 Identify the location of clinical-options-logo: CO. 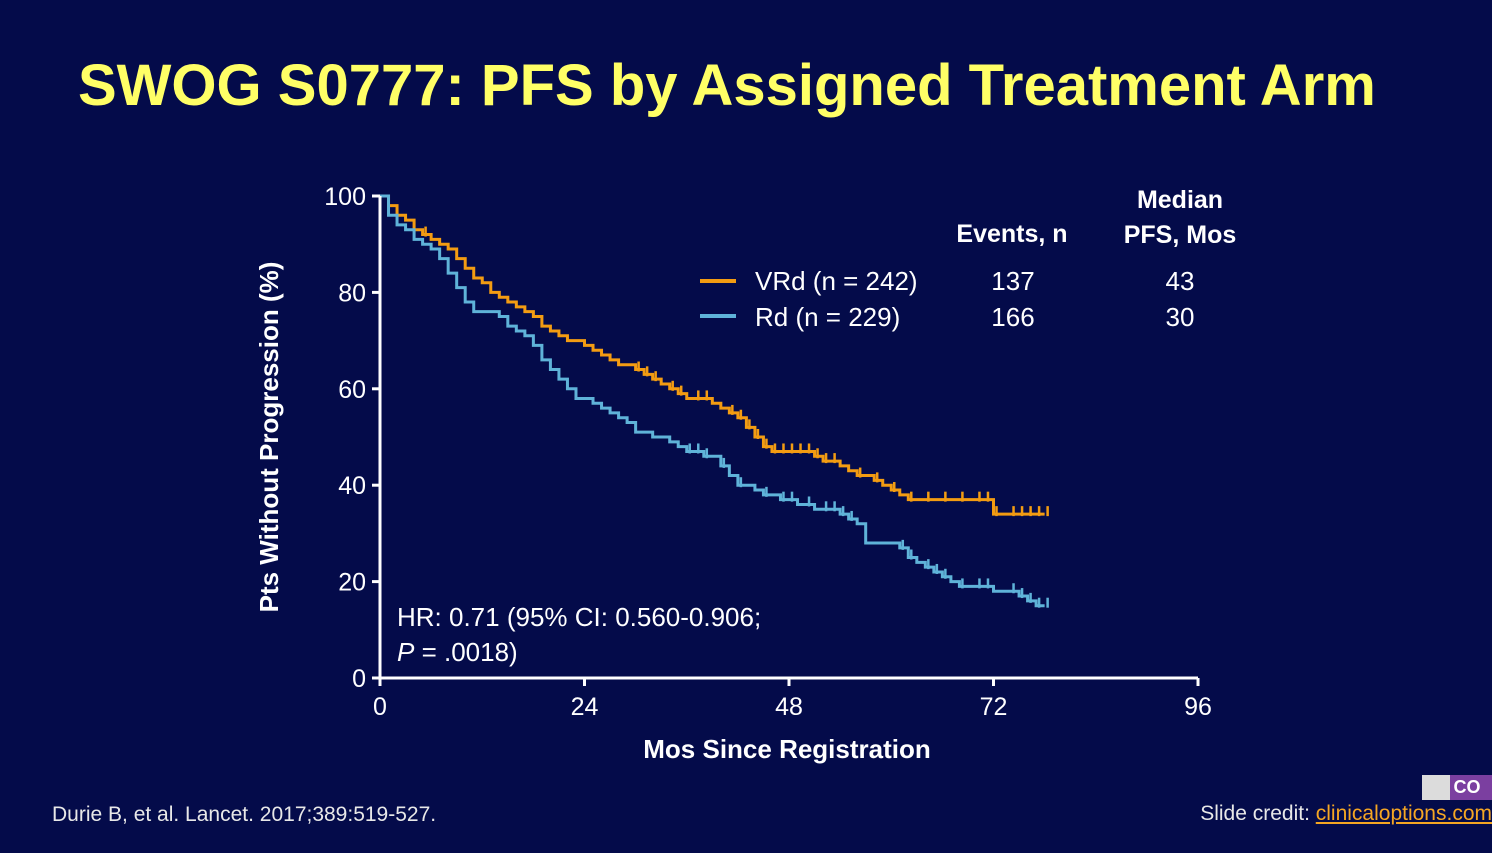
(1457, 787).